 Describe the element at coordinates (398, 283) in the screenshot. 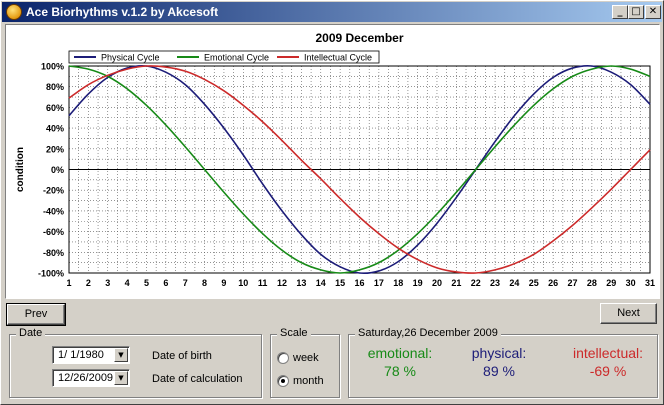

I see `x-tick-label: 18` at that location.